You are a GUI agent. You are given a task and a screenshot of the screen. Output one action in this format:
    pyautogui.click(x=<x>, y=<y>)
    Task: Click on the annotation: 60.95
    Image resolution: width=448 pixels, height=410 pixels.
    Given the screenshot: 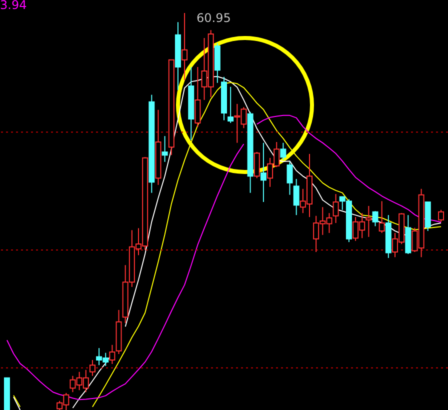 What is the action you would take?
    pyautogui.click(x=213, y=18)
    